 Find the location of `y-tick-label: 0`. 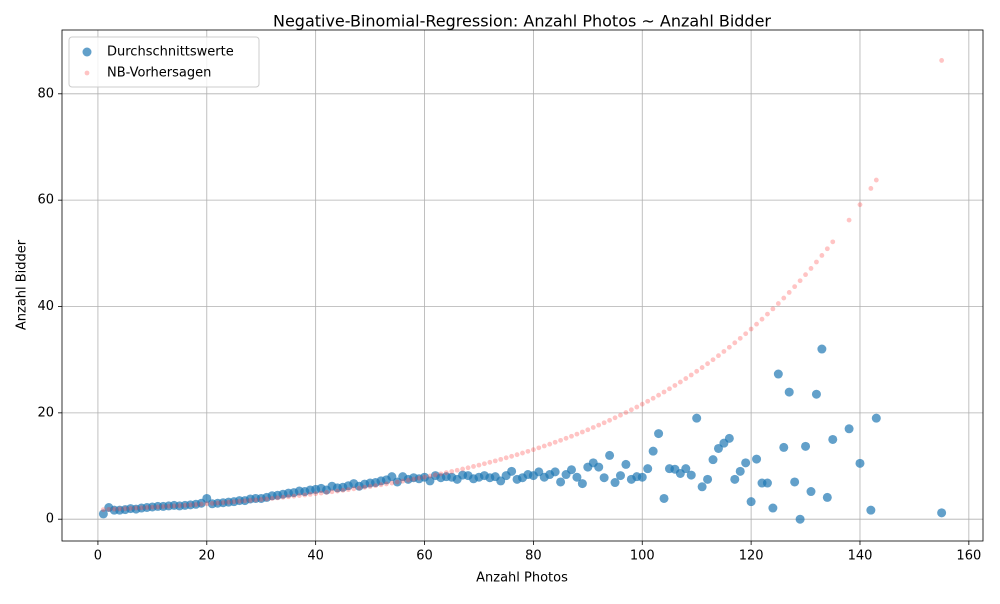

y-tick-label: 0 is located at coordinates (50, 519).